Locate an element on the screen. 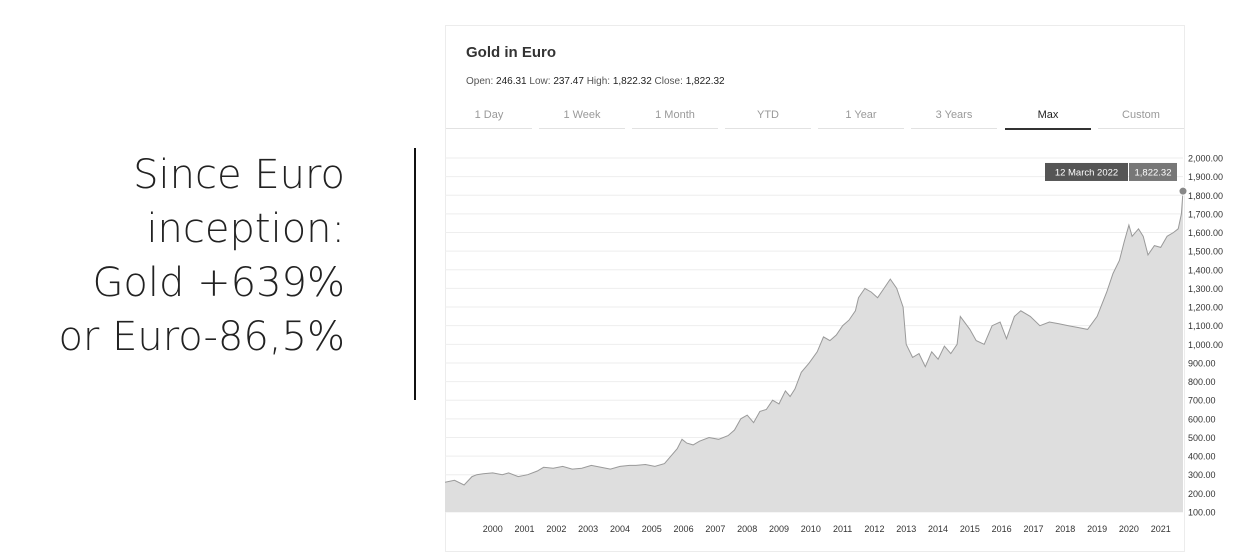 Image resolution: width=1243 pixels, height=558 pixels. x-tick-label: 2010 is located at coordinates (811, 529).